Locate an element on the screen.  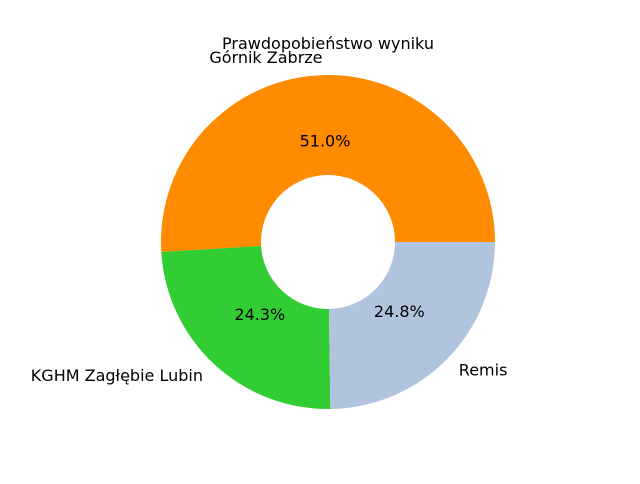
chart-title: Prawdopobieństwo wyniku is located at coordinates (328, 43).